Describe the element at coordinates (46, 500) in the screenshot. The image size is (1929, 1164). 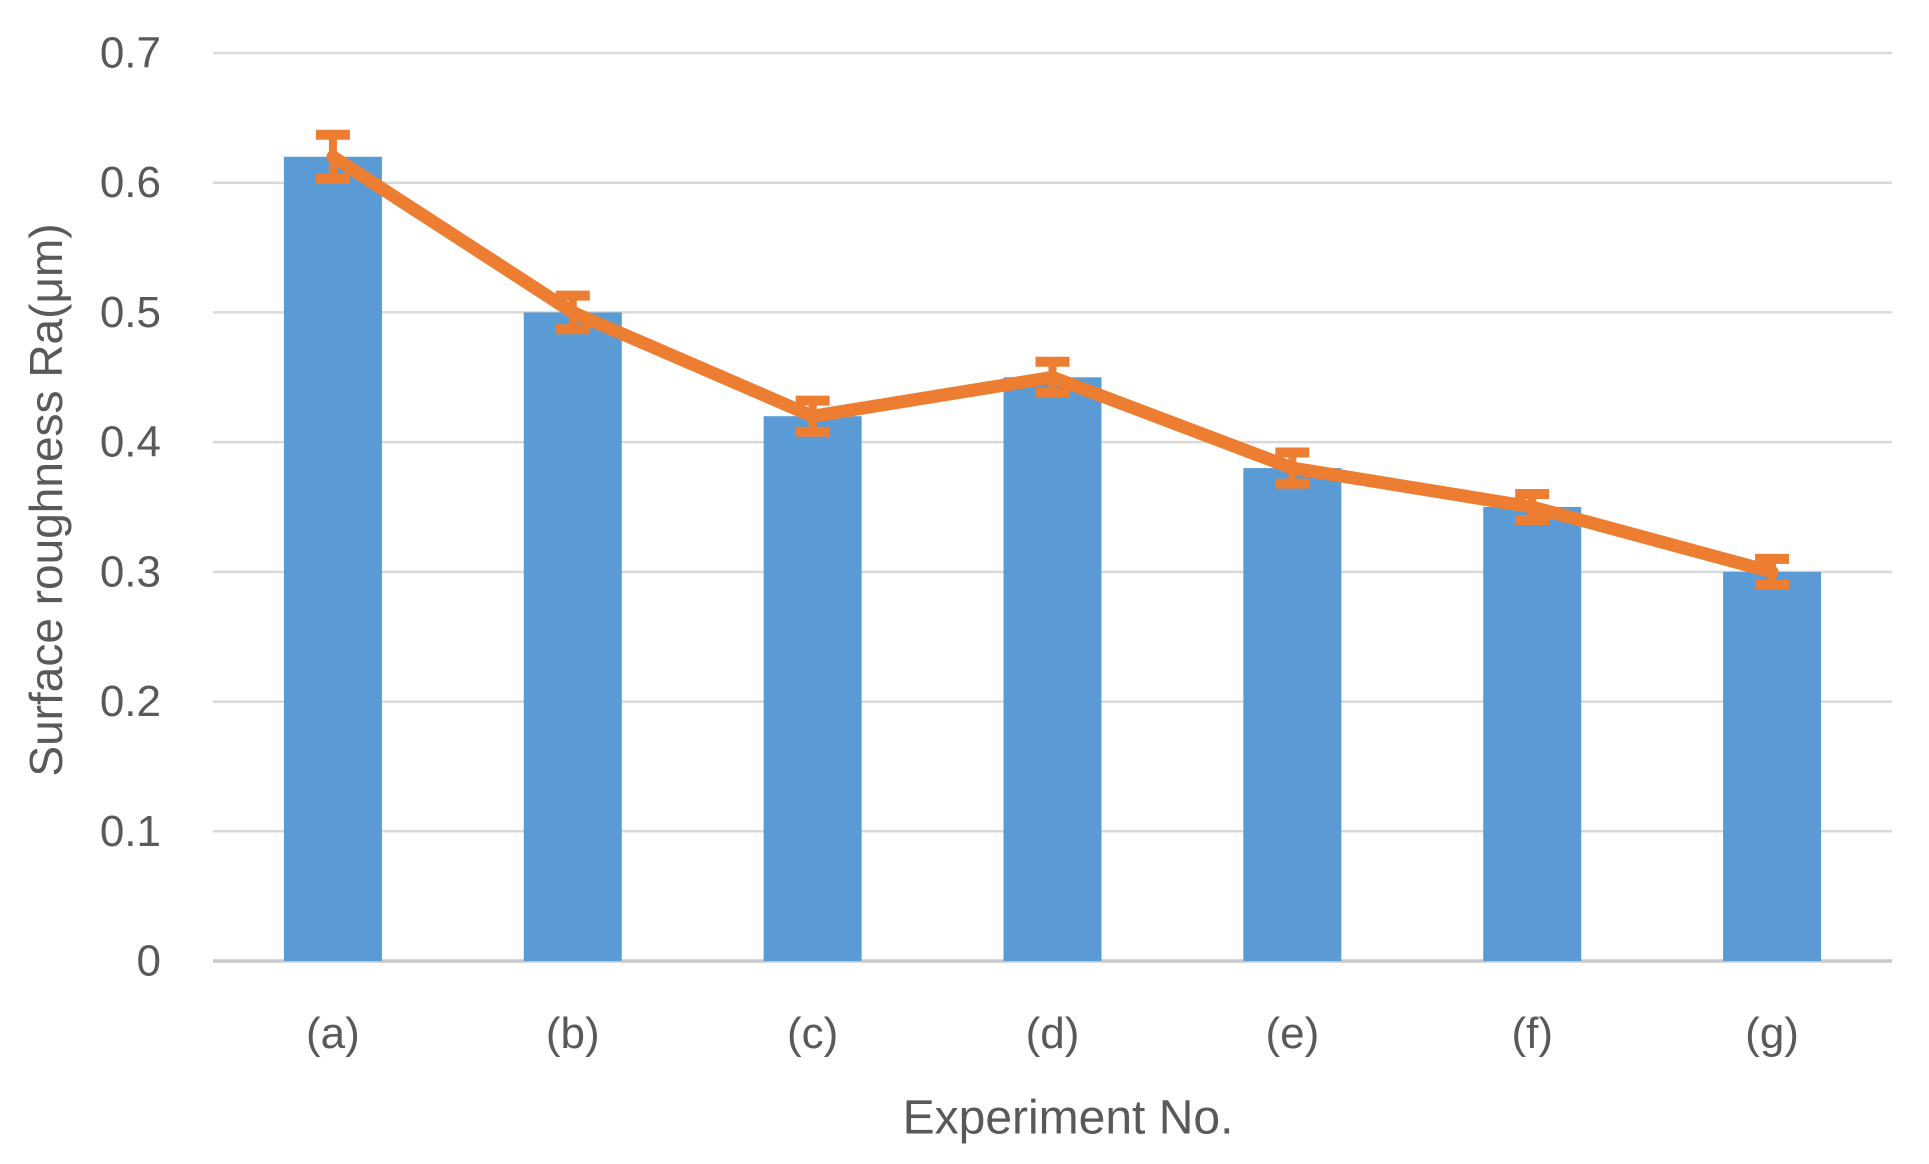
I see `y-axis-title: Surface roughness Ra(μm)` at that location.